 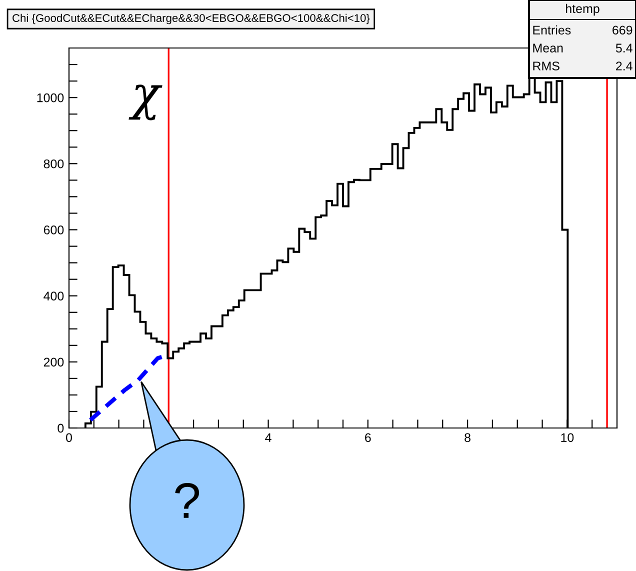 I want to click on x-tick-label: 4, so click(x=268, y=437).